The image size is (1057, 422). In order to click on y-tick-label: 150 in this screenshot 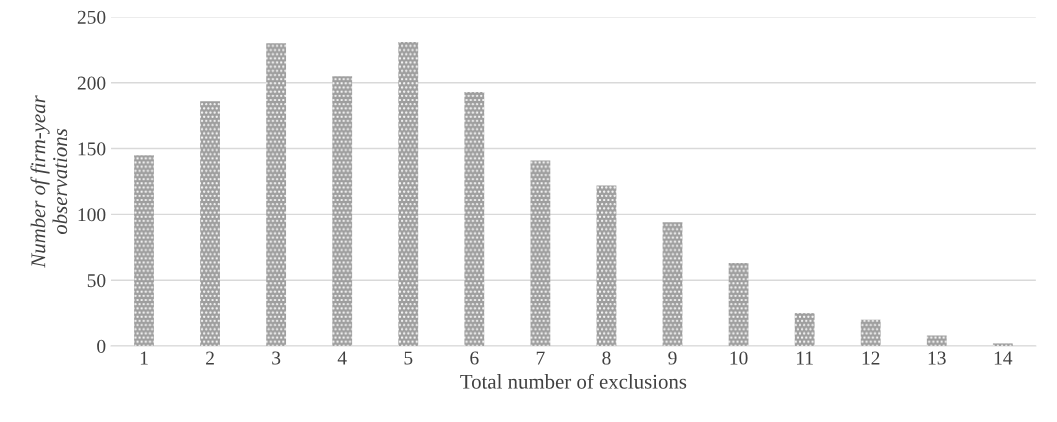, I will do `click(92, 149)`.